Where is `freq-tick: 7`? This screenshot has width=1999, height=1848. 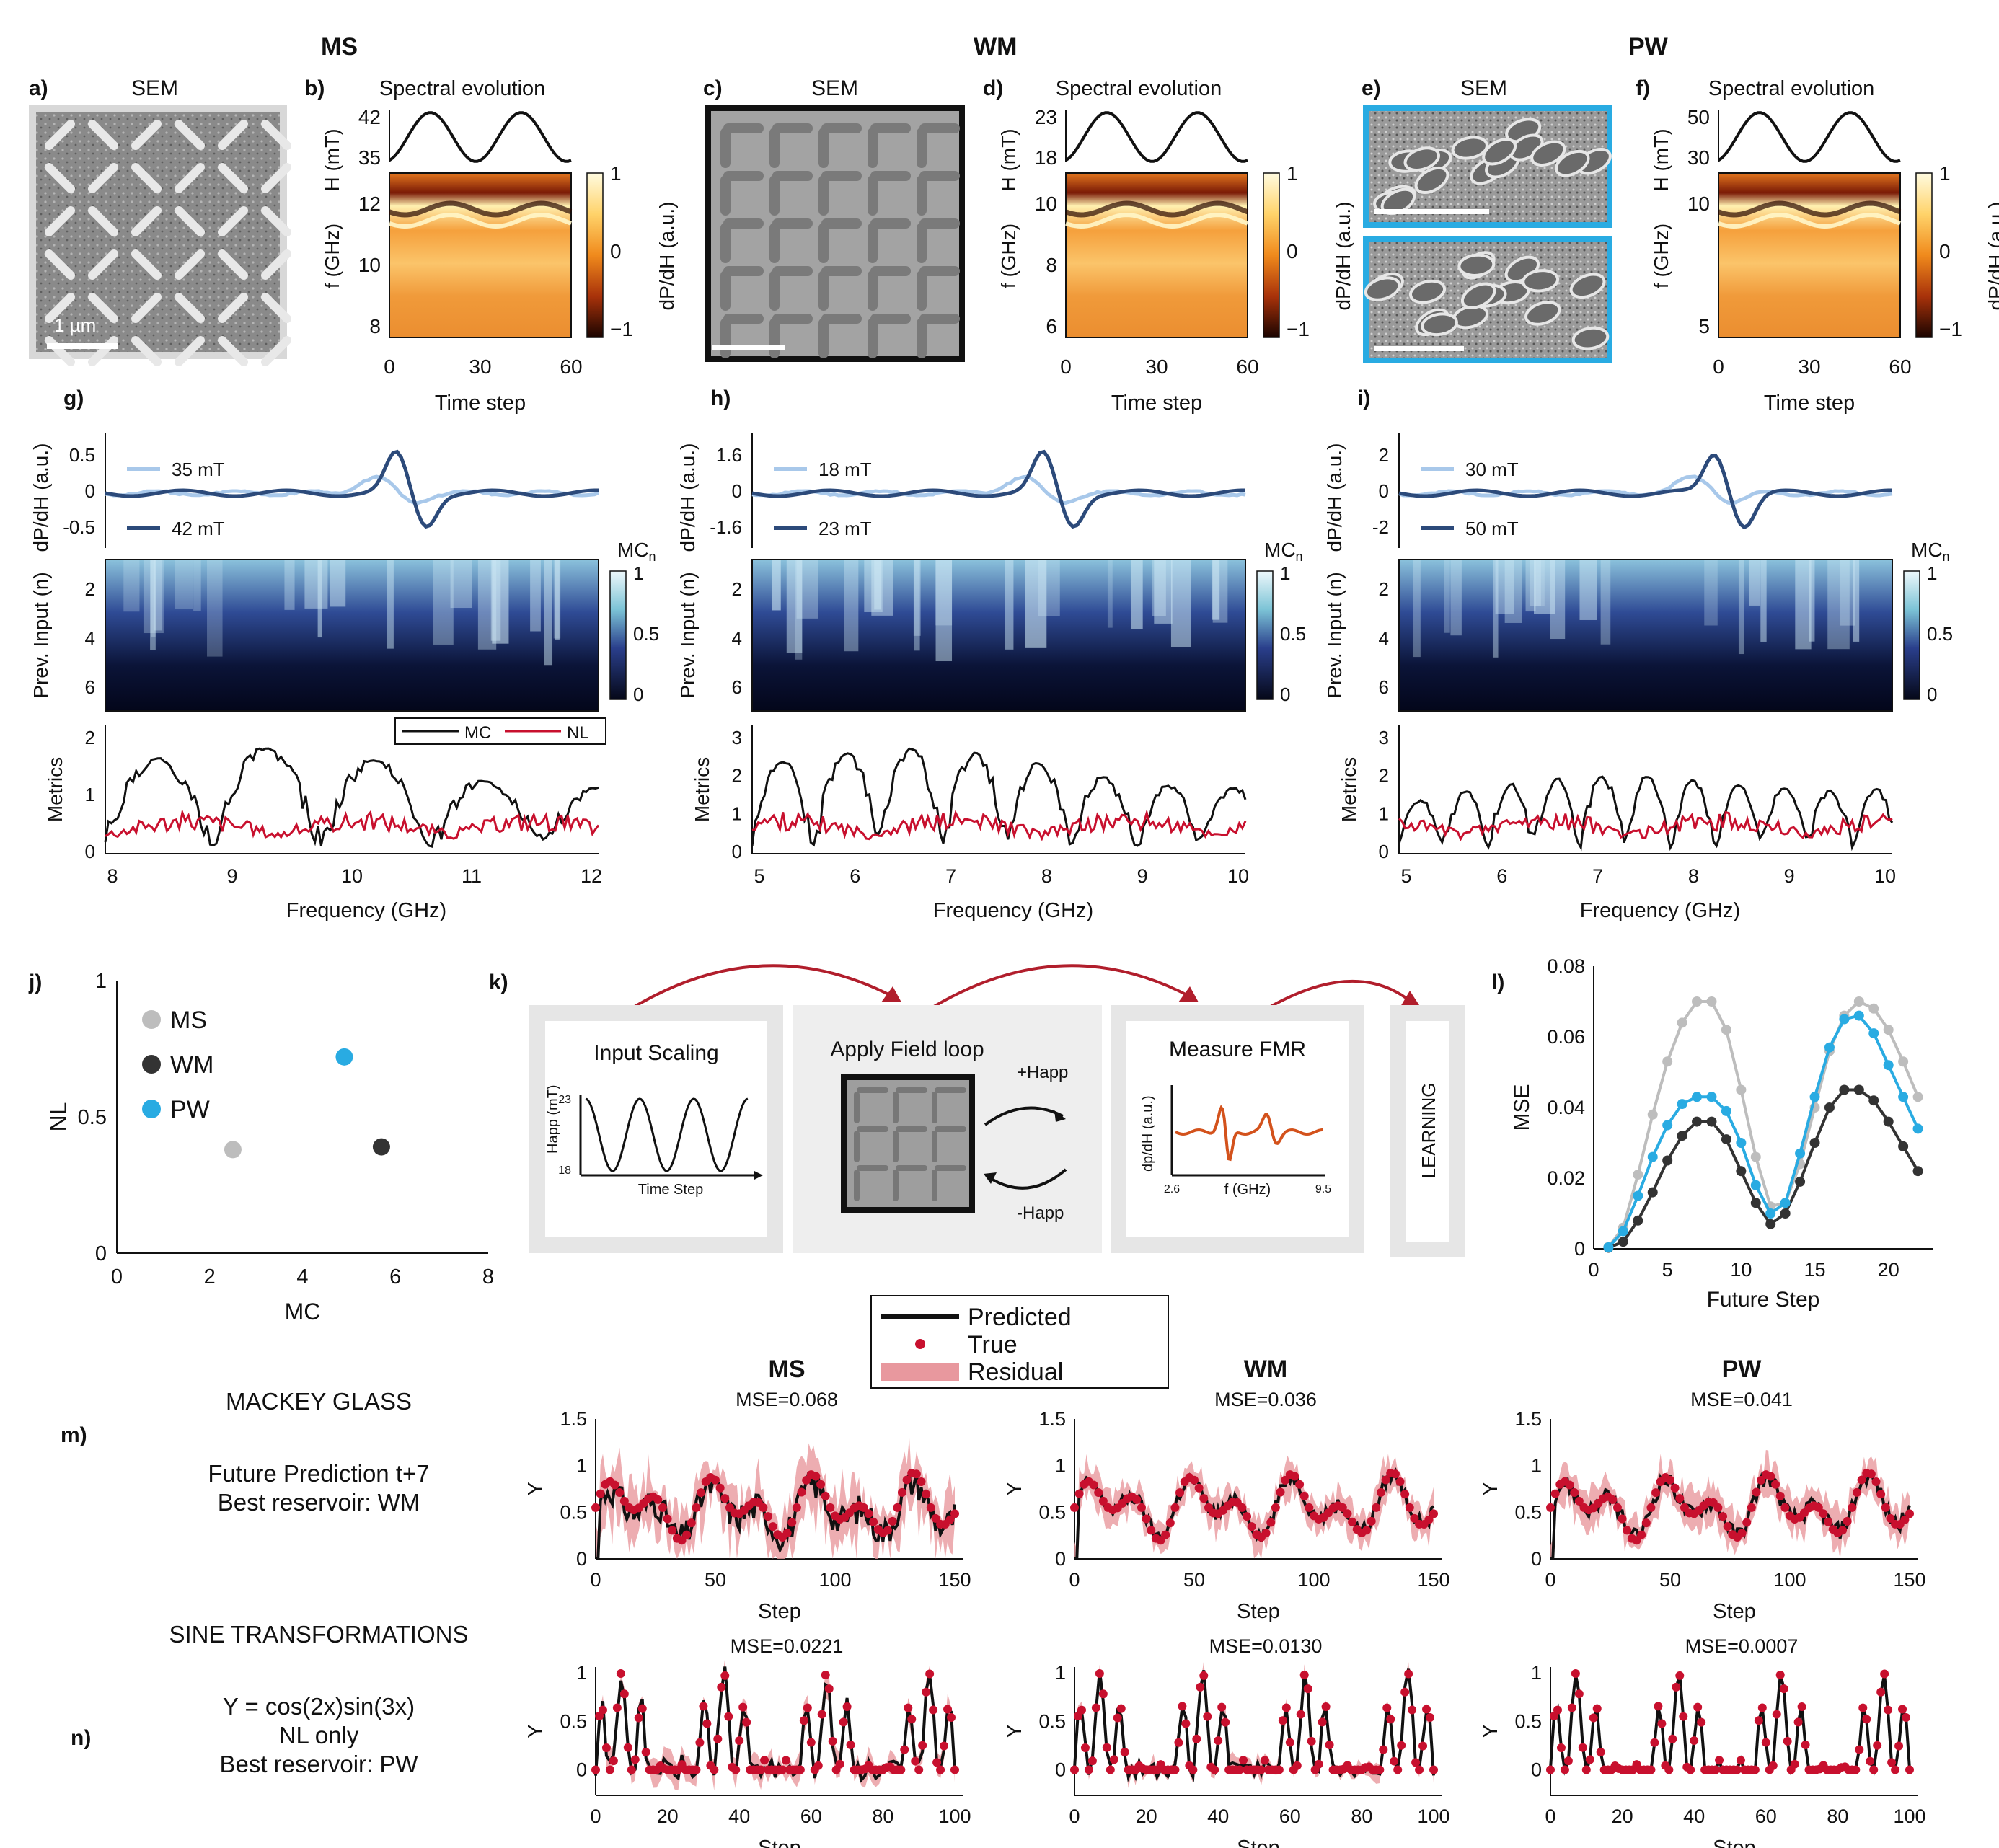
freq-tick: 7 is located at coordinates (951, 876).